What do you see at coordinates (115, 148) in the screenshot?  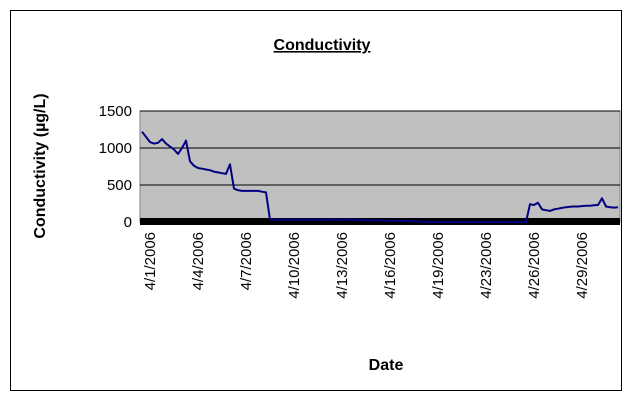 I see `y-tick-label: 1000` at bounding box center [115, 148].